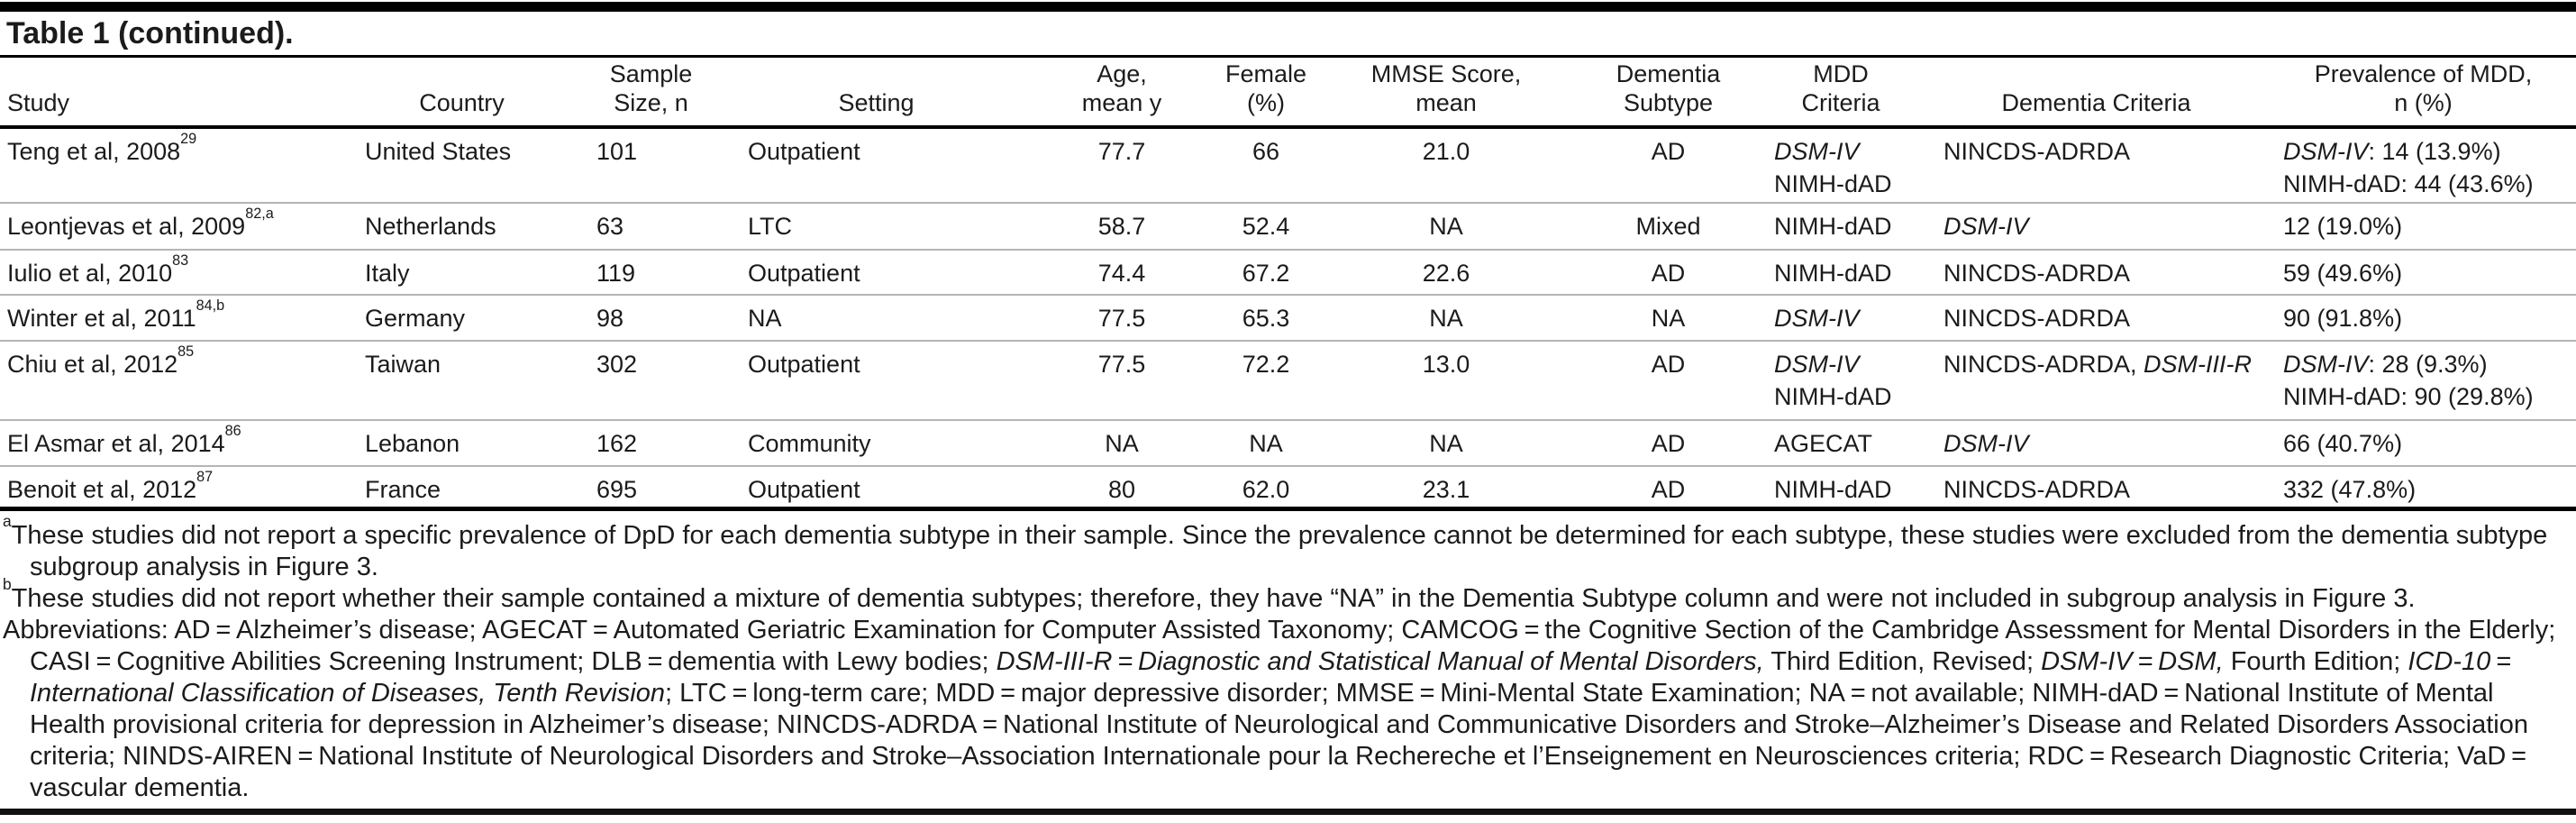 The image size is (2576, 823). What do you see at coordinates (173, 488) in the screenshot?
I see `cell-study: Benoit et al, 201287` at bounding box center [173, 488].